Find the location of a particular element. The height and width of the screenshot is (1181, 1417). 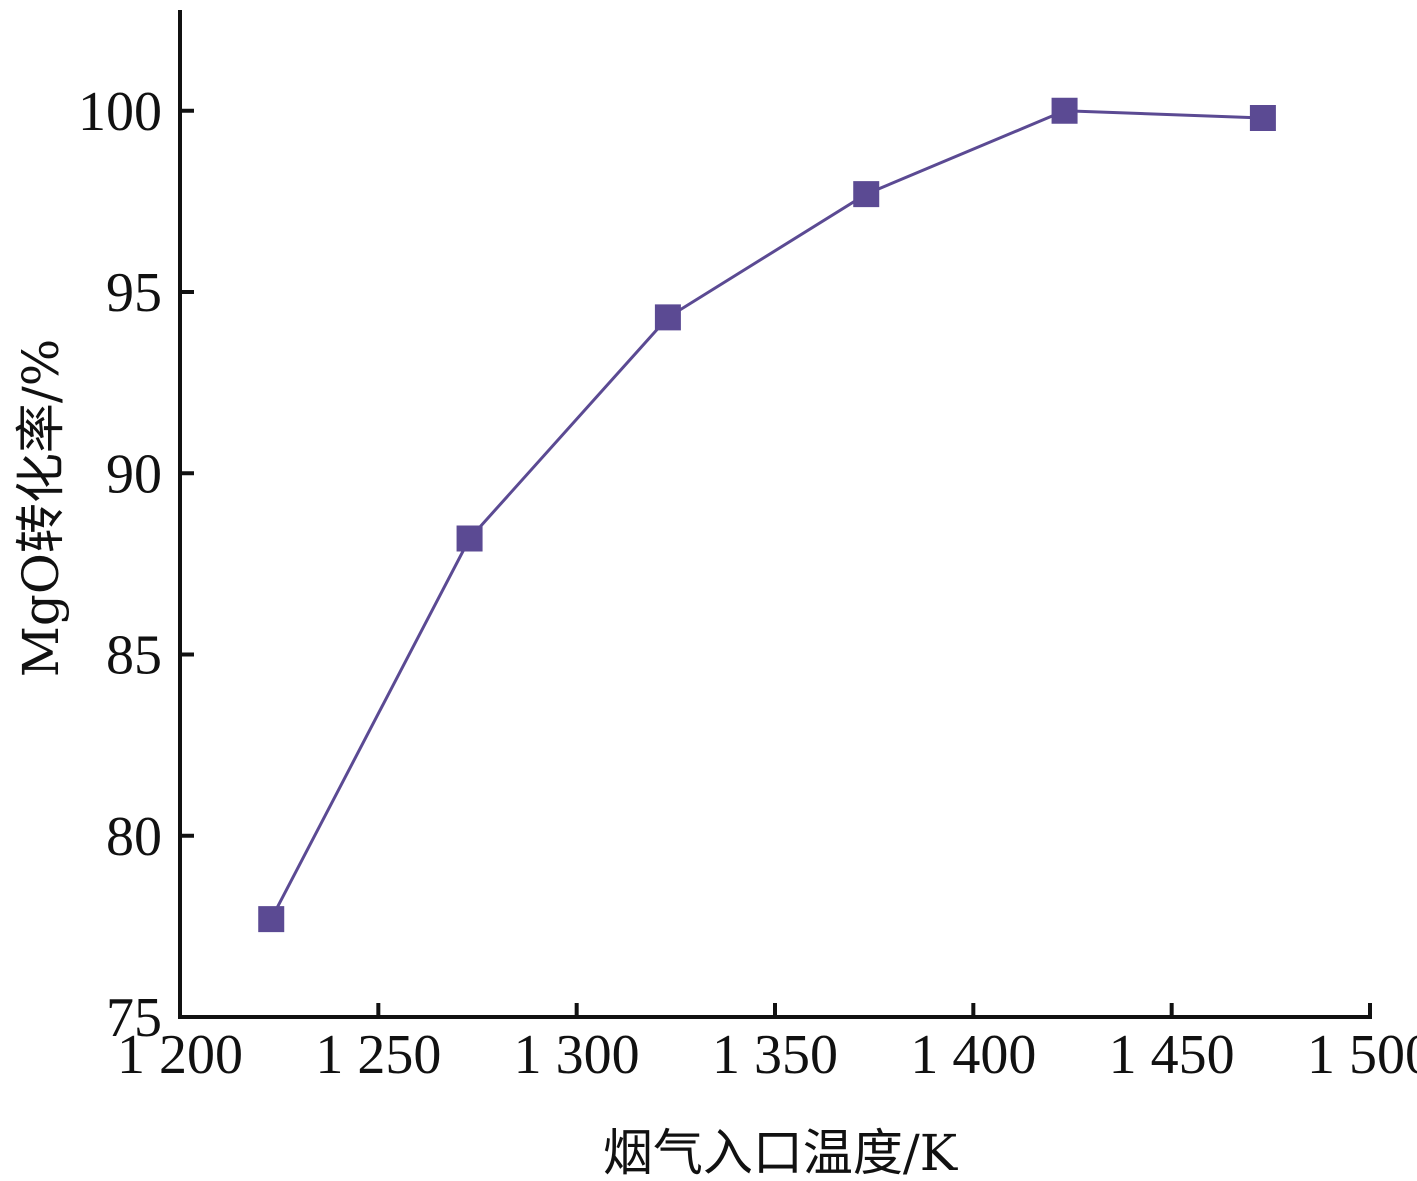

x-tick-label: 1 450 is located at coordinates (1172, 1055).